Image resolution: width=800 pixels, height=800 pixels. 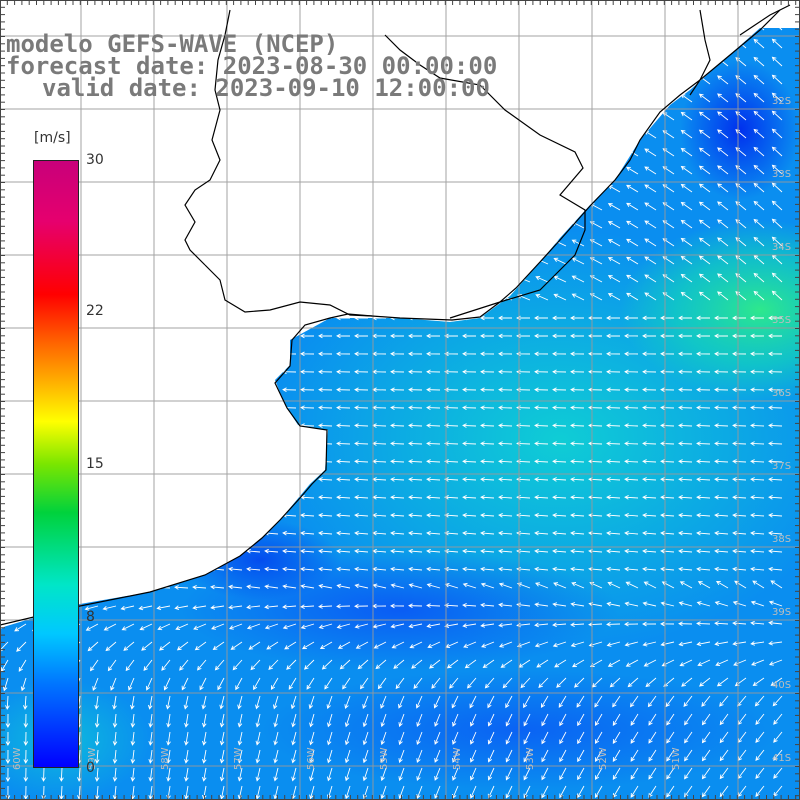 What do you see at coordinates (52, 138) in the screenshot?
I see `colorbar-unit: [m/s]` at bounding box center [52, 138].